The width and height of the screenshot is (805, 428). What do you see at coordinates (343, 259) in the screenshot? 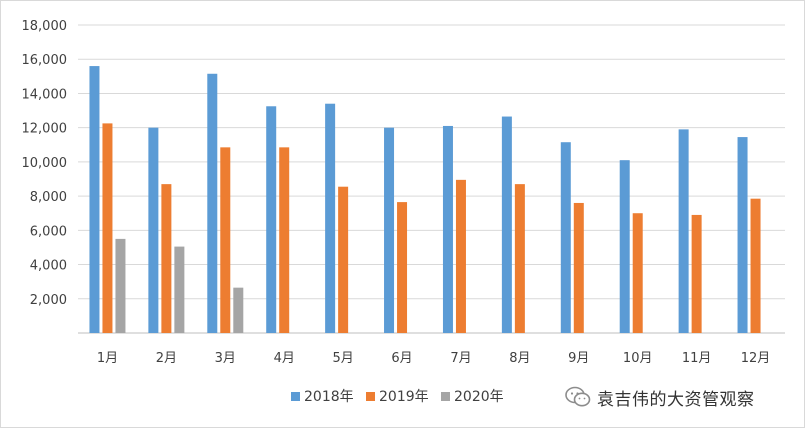
I see `bar-2019年-5月` at bounding box center [343, 259].